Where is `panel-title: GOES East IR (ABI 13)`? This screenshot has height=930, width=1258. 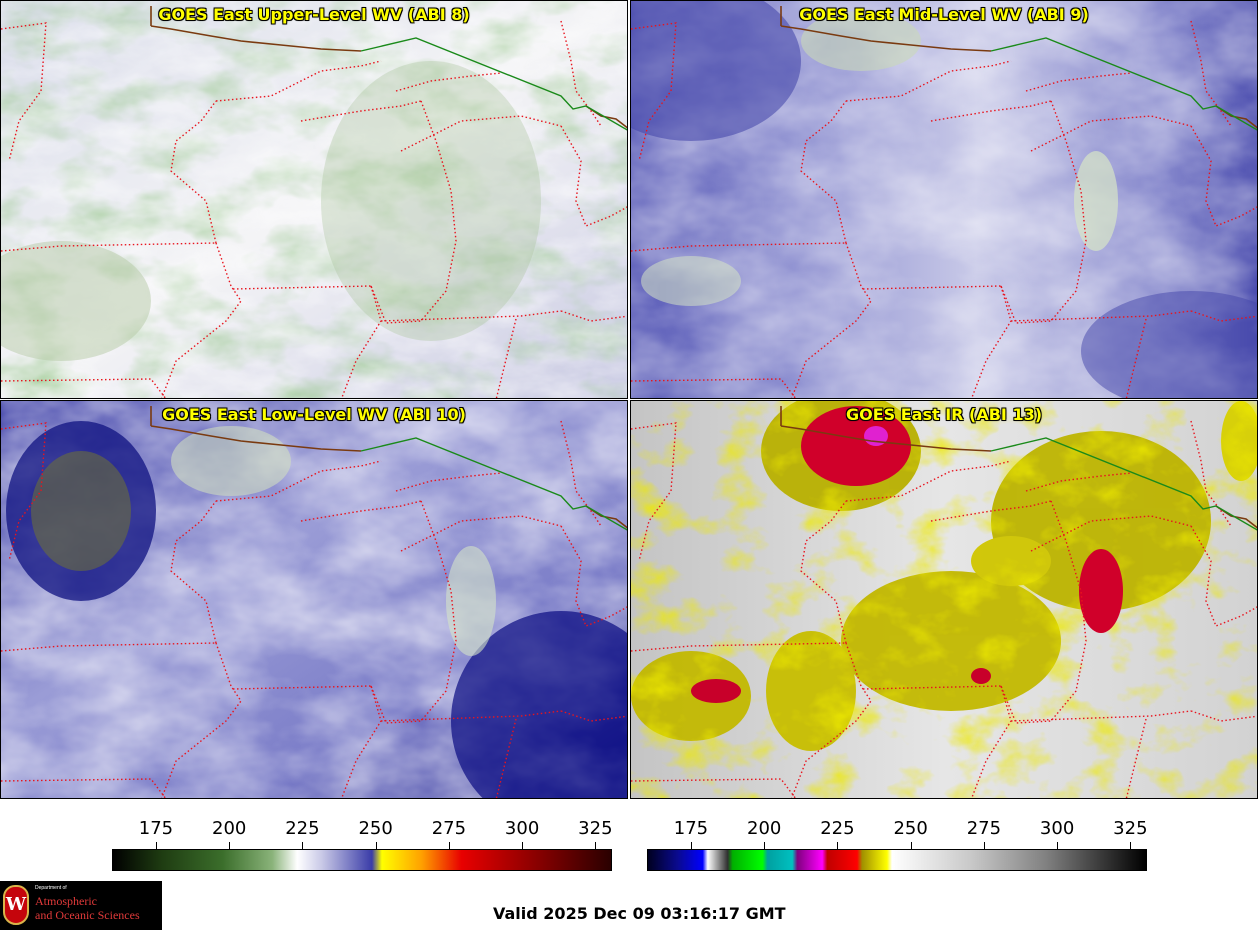
panel-title: GOES East IR (ABI 13) is located at coordinates (944, 414).